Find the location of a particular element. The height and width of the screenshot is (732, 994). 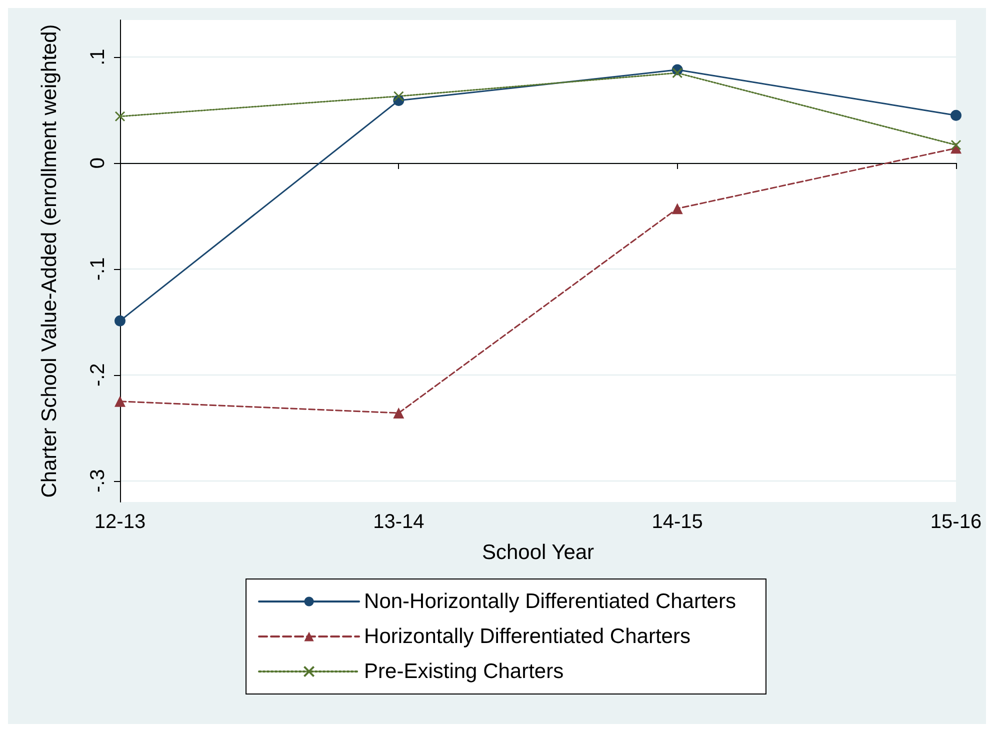

y-tick-label: -.1 is located at coordinates (98, 269).